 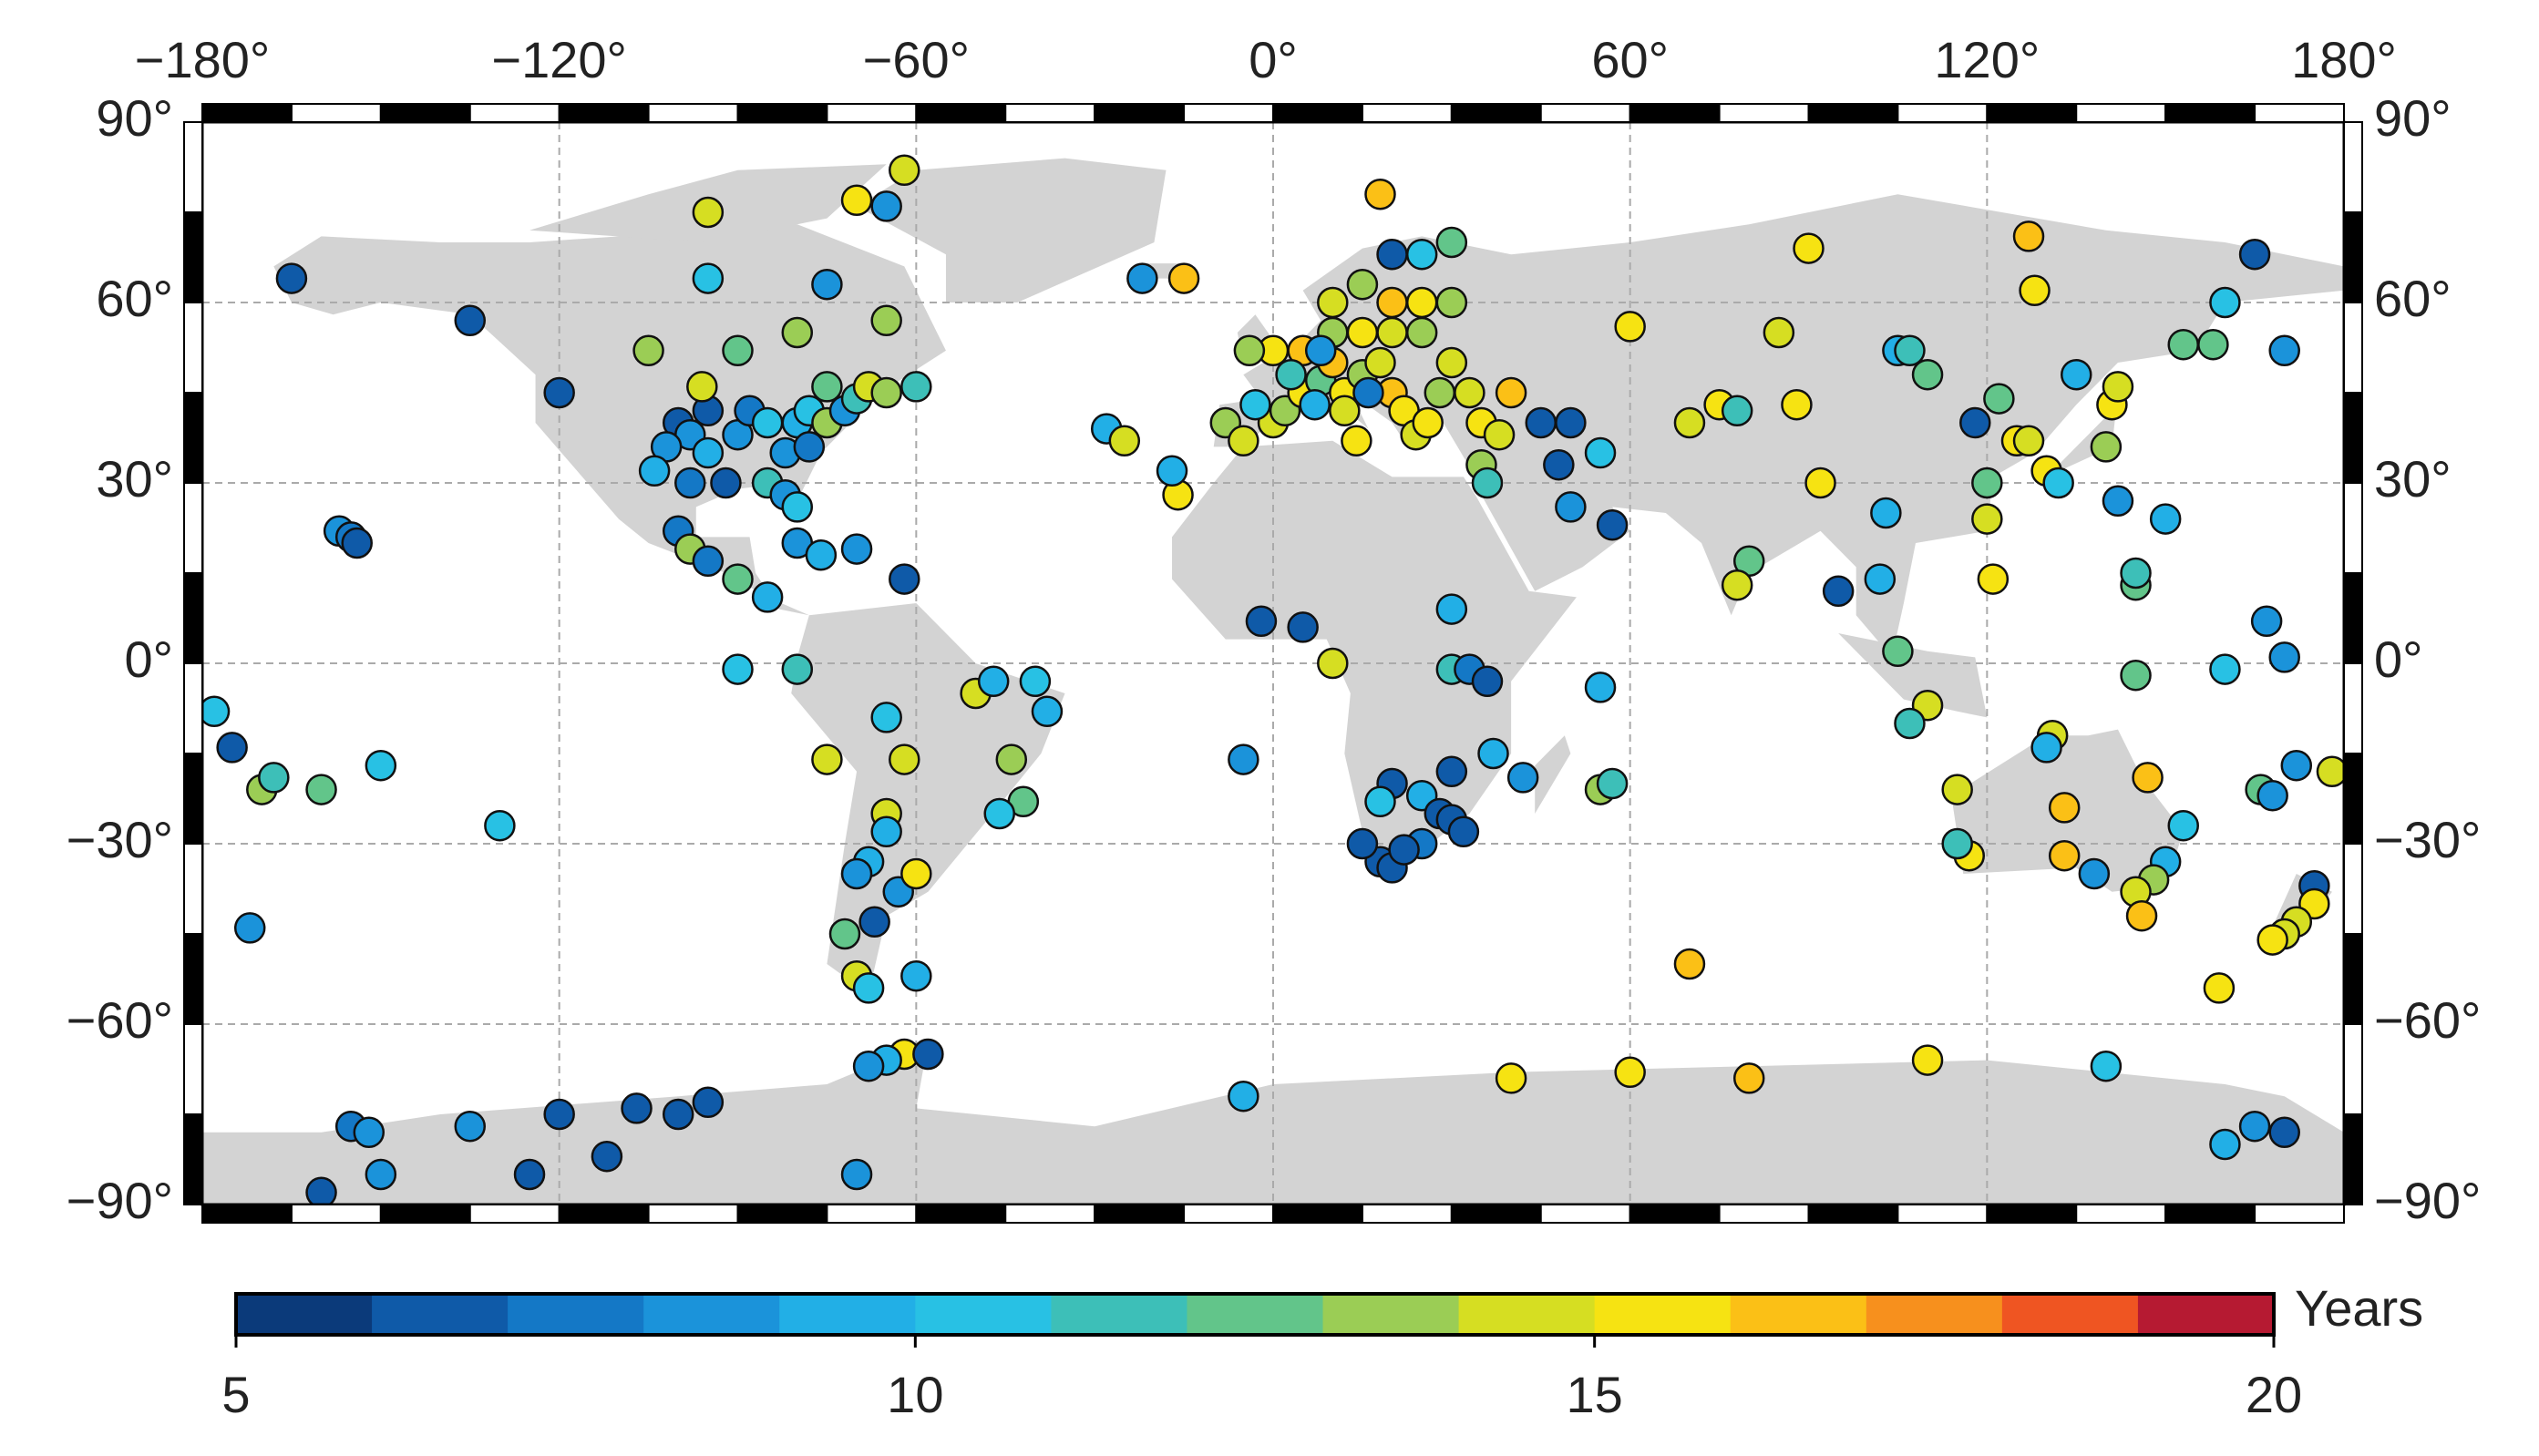 What do you see at coordinates (559, 60) in the screenshot?
I see `x-tick-label: −120°` at bounding box center [559, 60].